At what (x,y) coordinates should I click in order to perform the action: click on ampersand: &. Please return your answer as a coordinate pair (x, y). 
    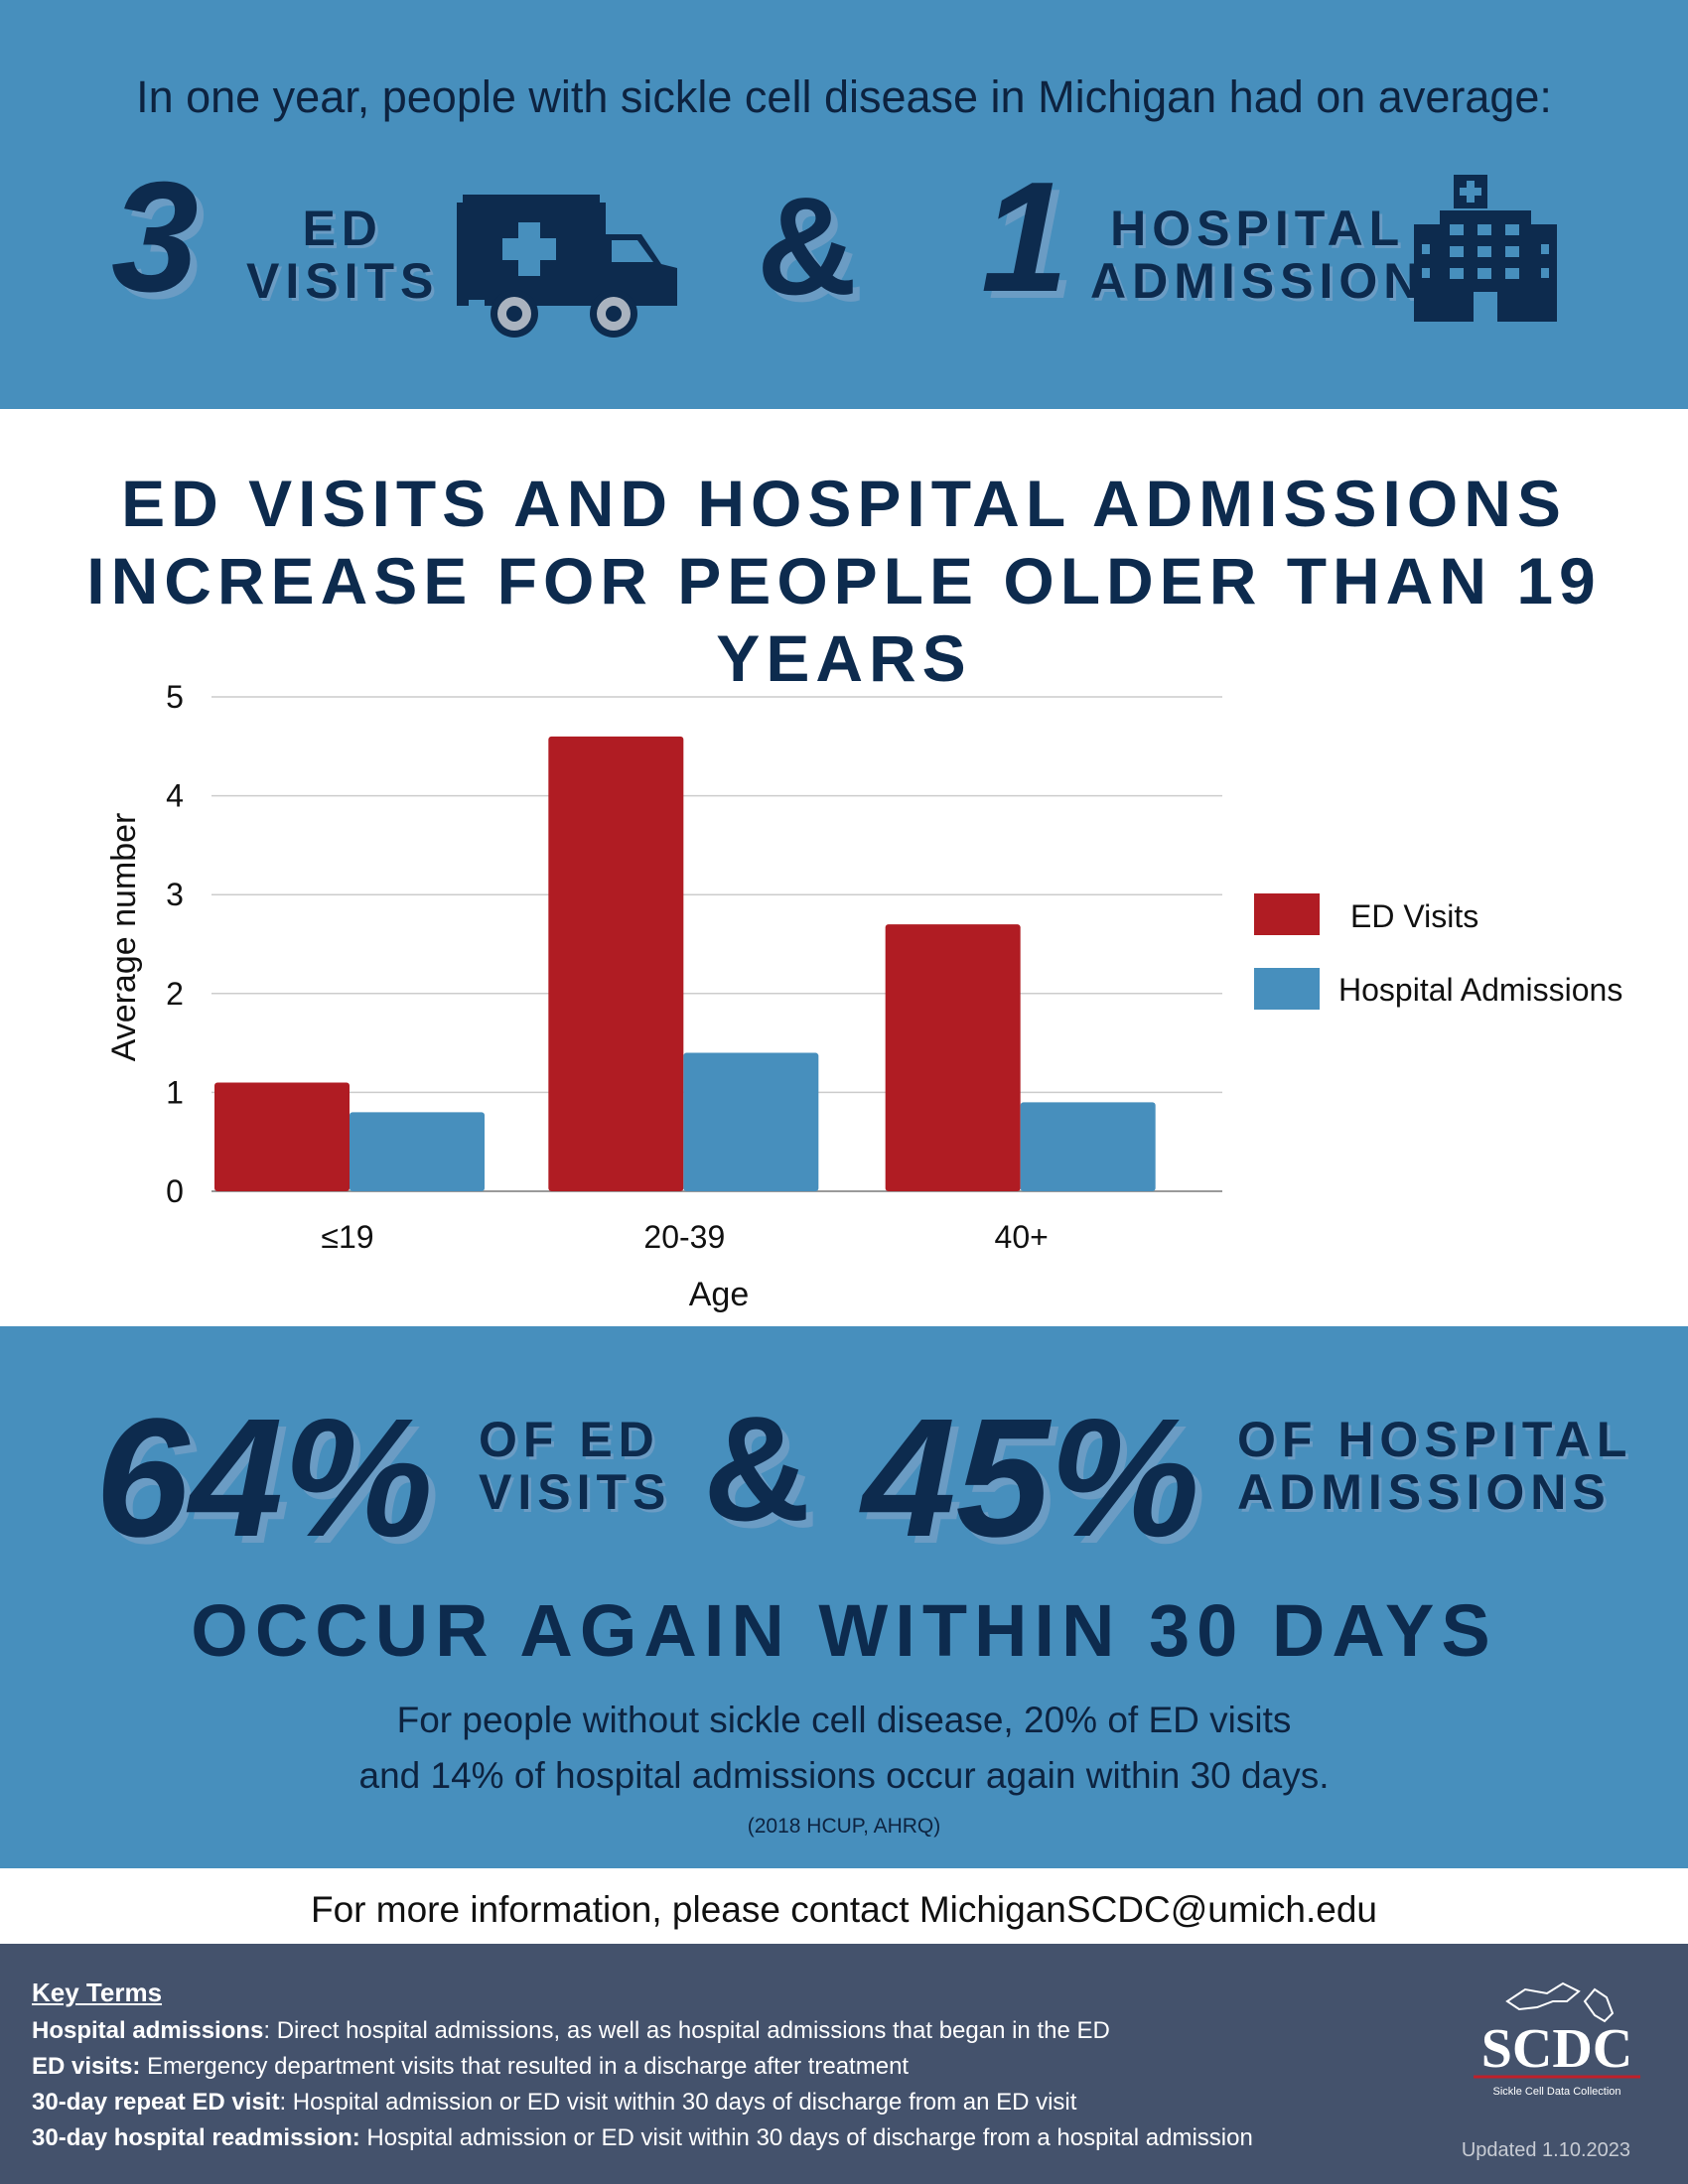
    Looking at the image, I should click on (807, 246).